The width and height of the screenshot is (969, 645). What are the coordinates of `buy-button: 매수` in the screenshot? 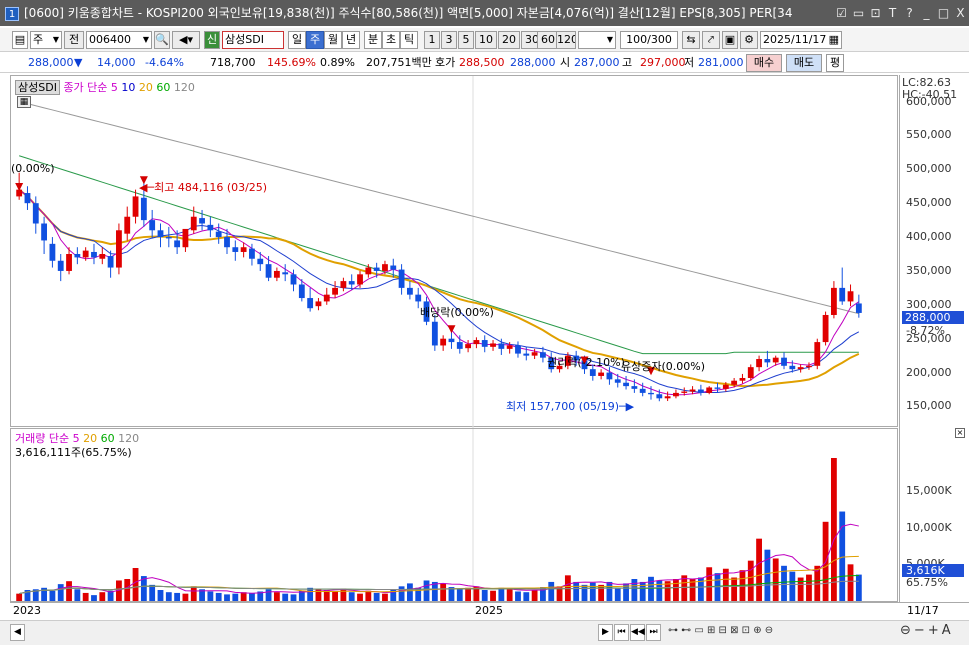 It's located at (764, 63).